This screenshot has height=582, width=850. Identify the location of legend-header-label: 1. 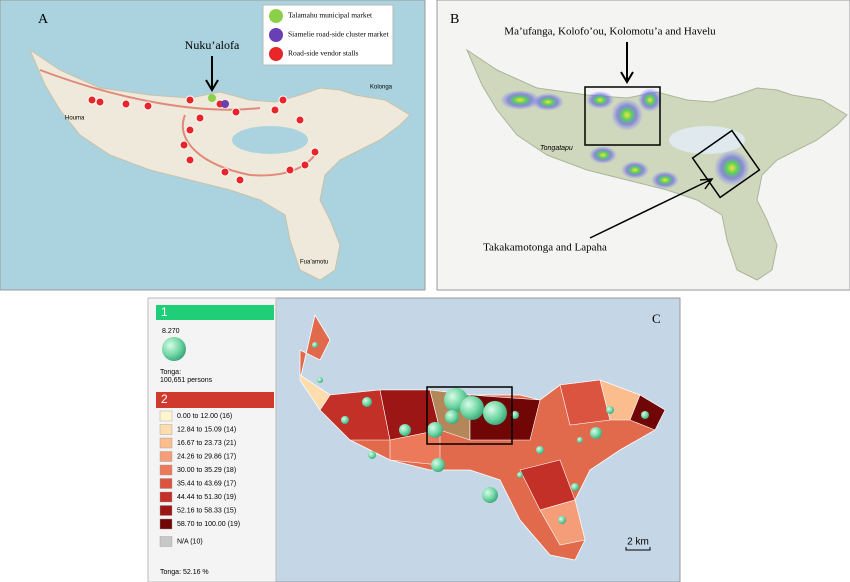
(164, 312).